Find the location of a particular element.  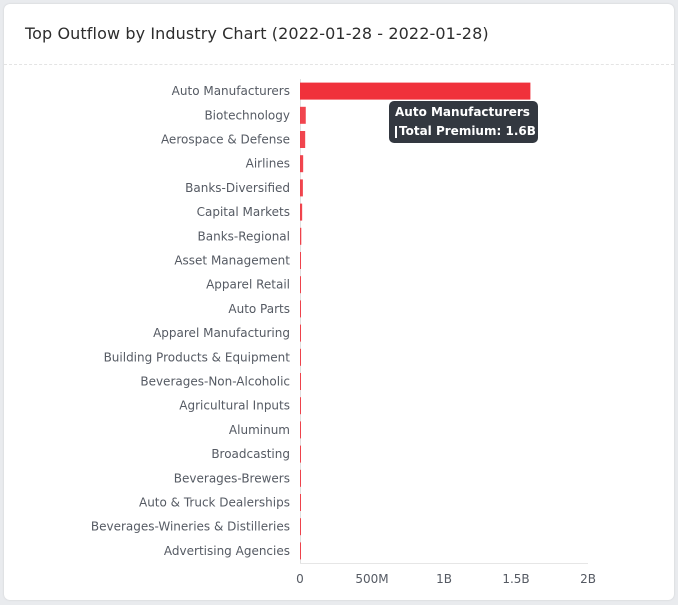

category-label: Beverages-Wineries & Distilleries is located at coordinates (190, 527).